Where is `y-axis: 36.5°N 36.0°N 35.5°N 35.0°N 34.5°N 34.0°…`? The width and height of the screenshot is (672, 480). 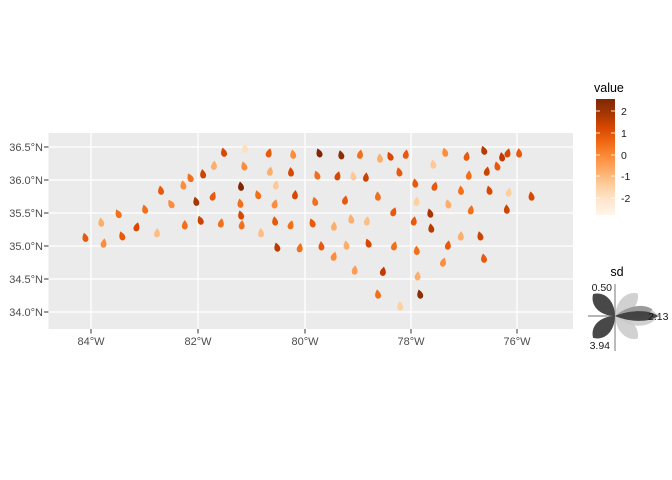 y-axis: 36.5°N 36.0°N 35.5°N 35.0°N 34.5°N 34.0°… is located at coordinates (26, 230).